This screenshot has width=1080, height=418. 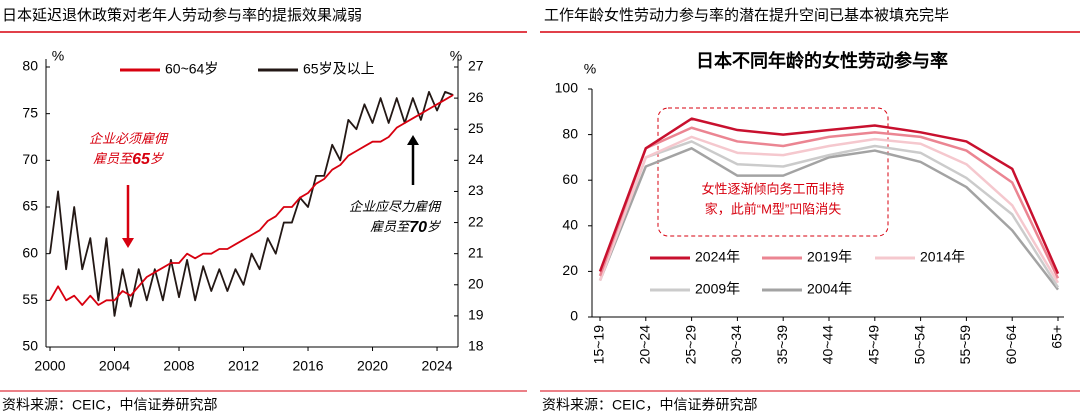 I want to click on x-tick-label: 2008, so click(x=178, y=366).